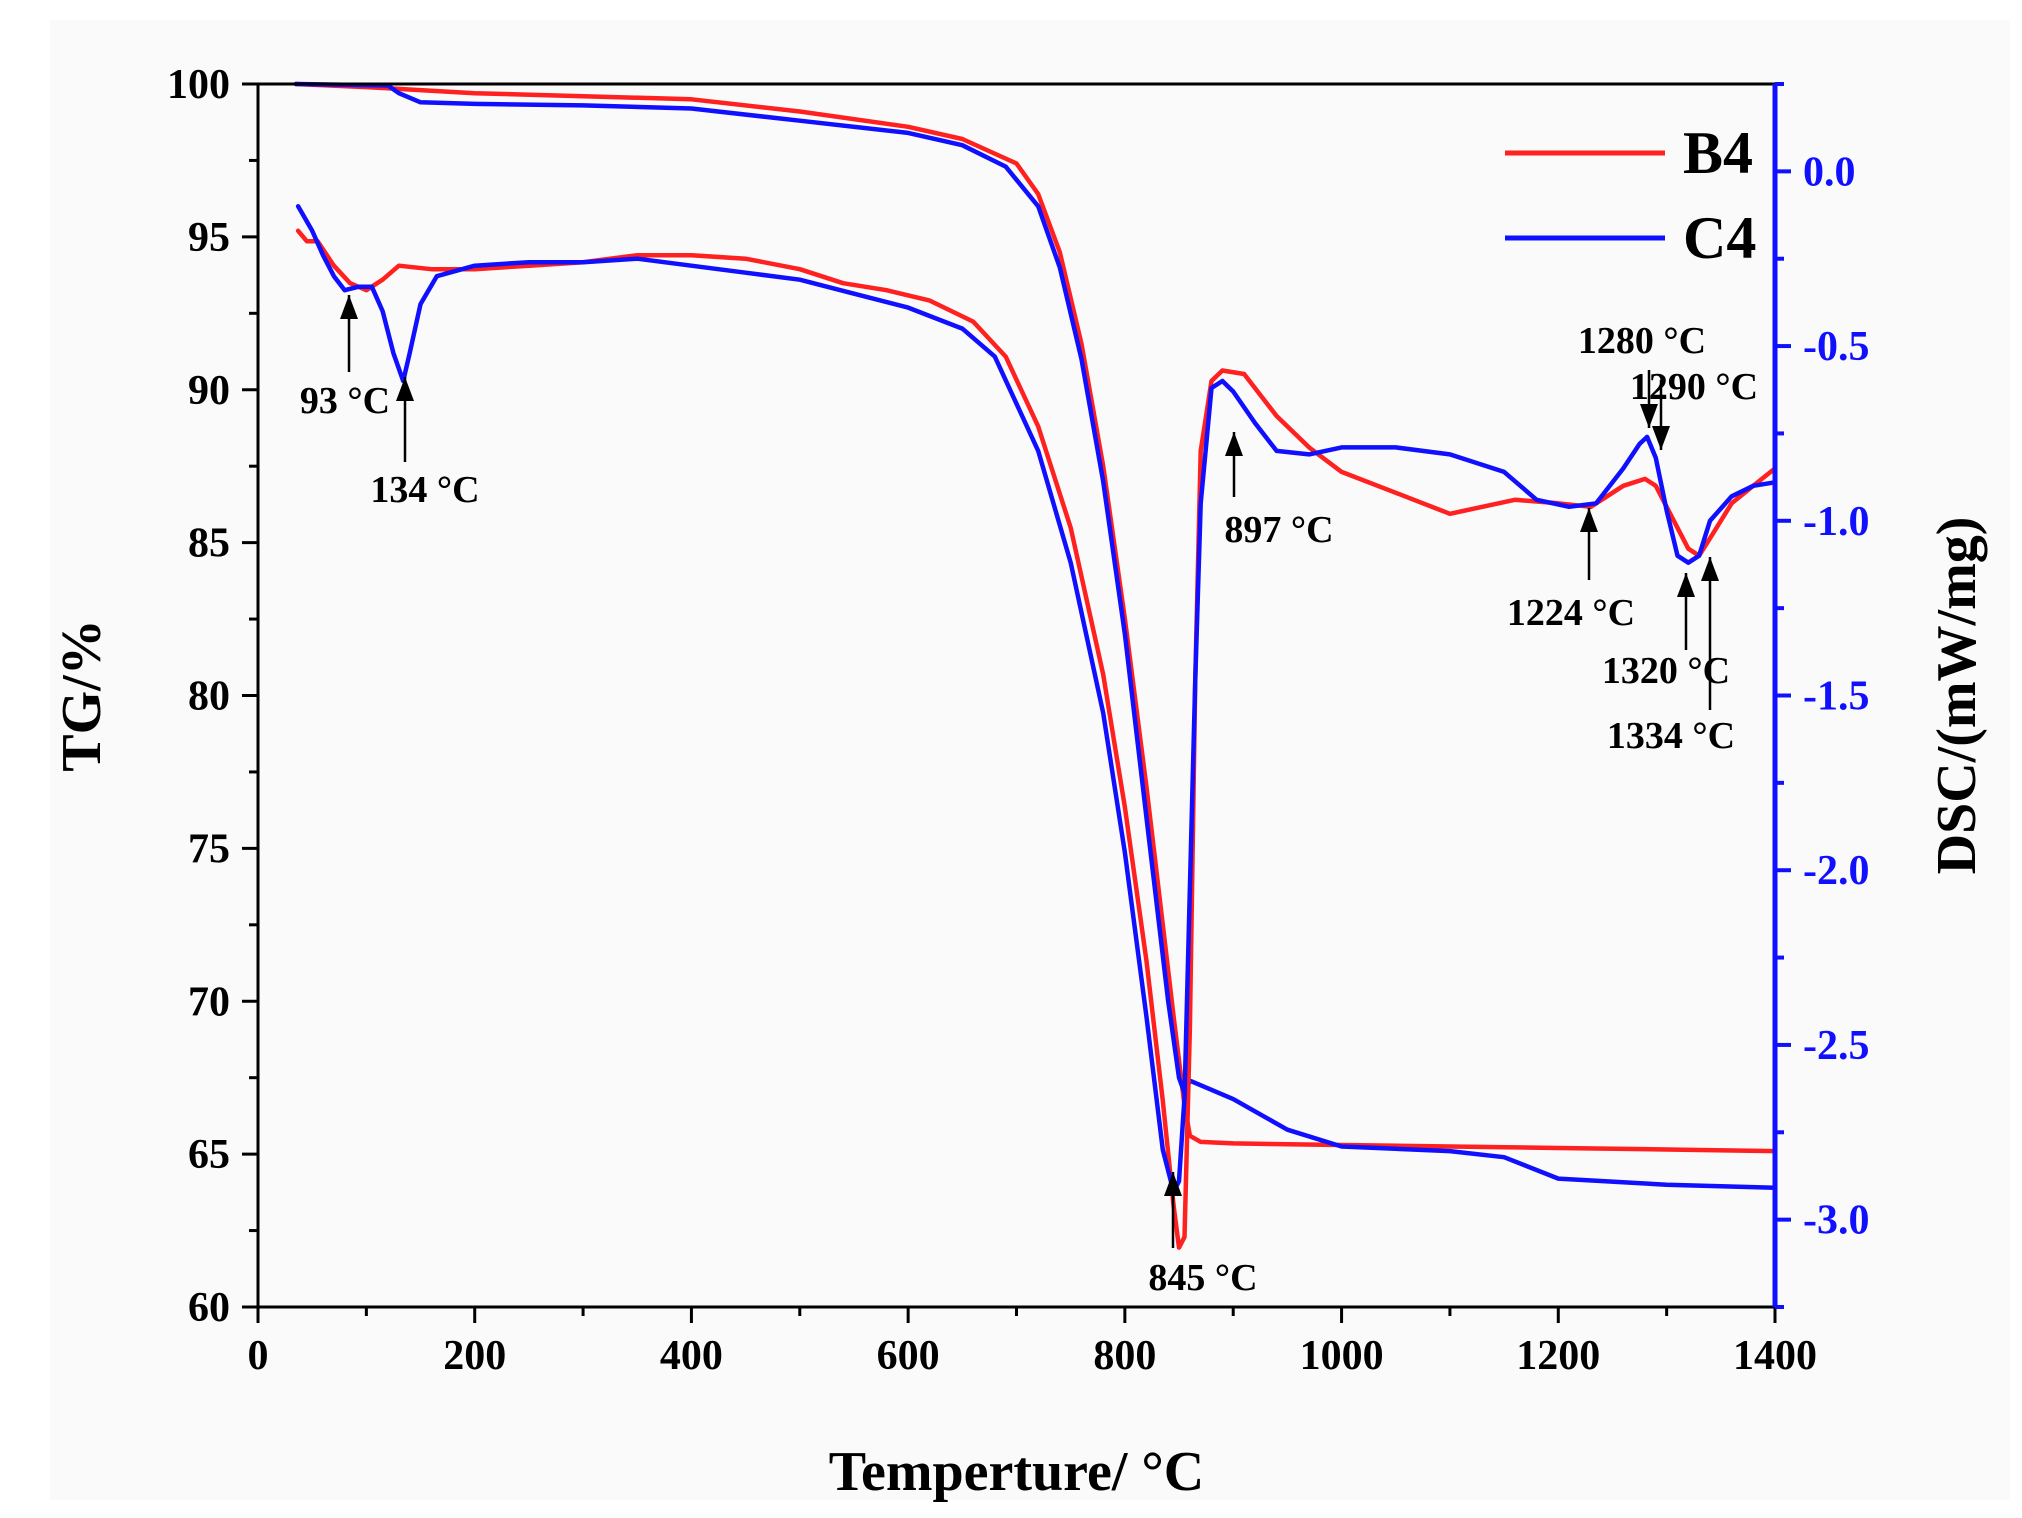  What do you see at coordinates (198, 85) in the screenshot?
I see `y-left-tick-label: 100` at bounding box center [198, 85].